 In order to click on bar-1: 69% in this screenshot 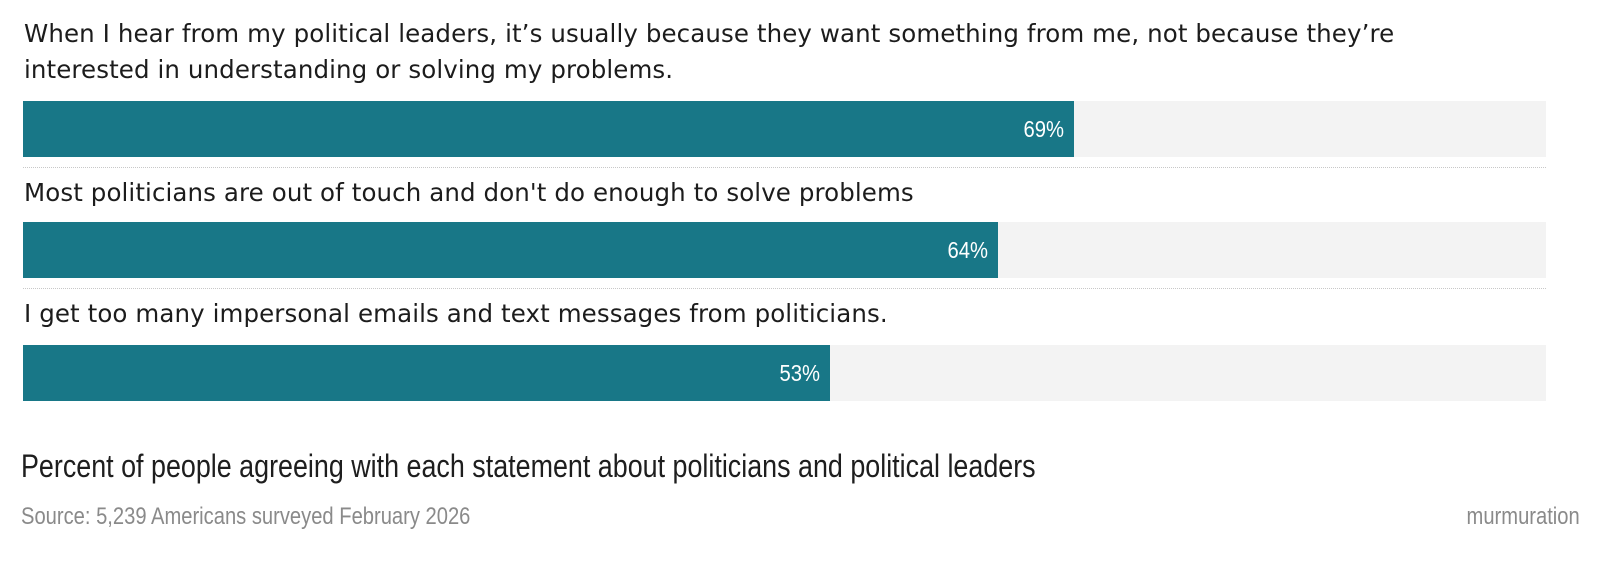, I will do `click(548, 129)`.